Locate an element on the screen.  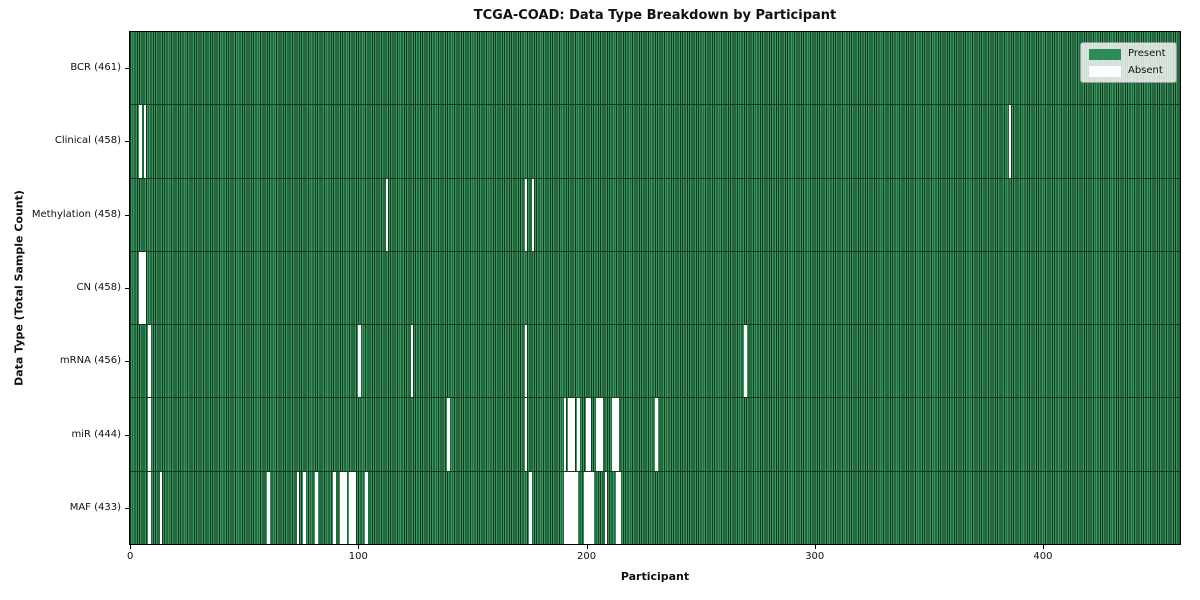
y-tick-label-Methylation: Methylation (458) is located at coordinates (76, 214).